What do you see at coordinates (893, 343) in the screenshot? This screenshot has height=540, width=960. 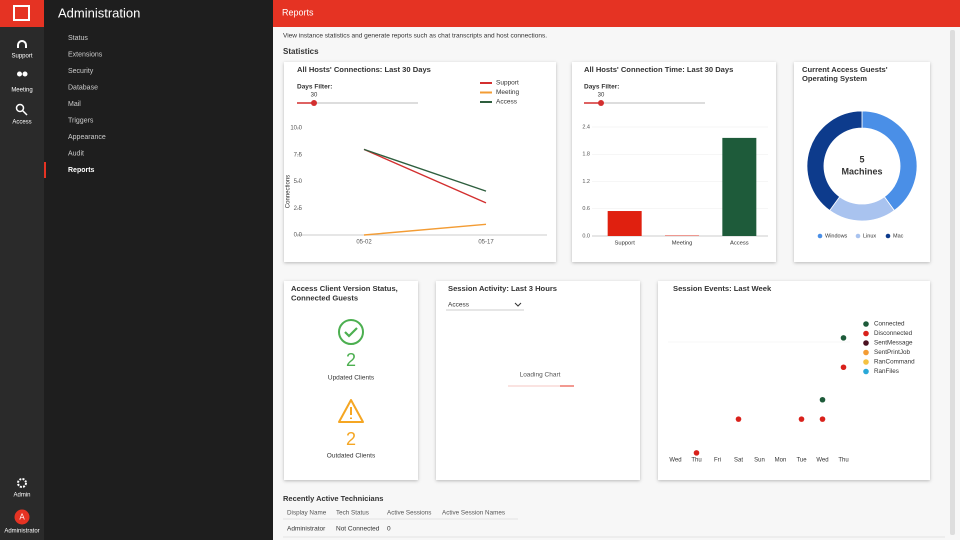 I see `legend-label: SentMessage` at bounding box center [893, 343].